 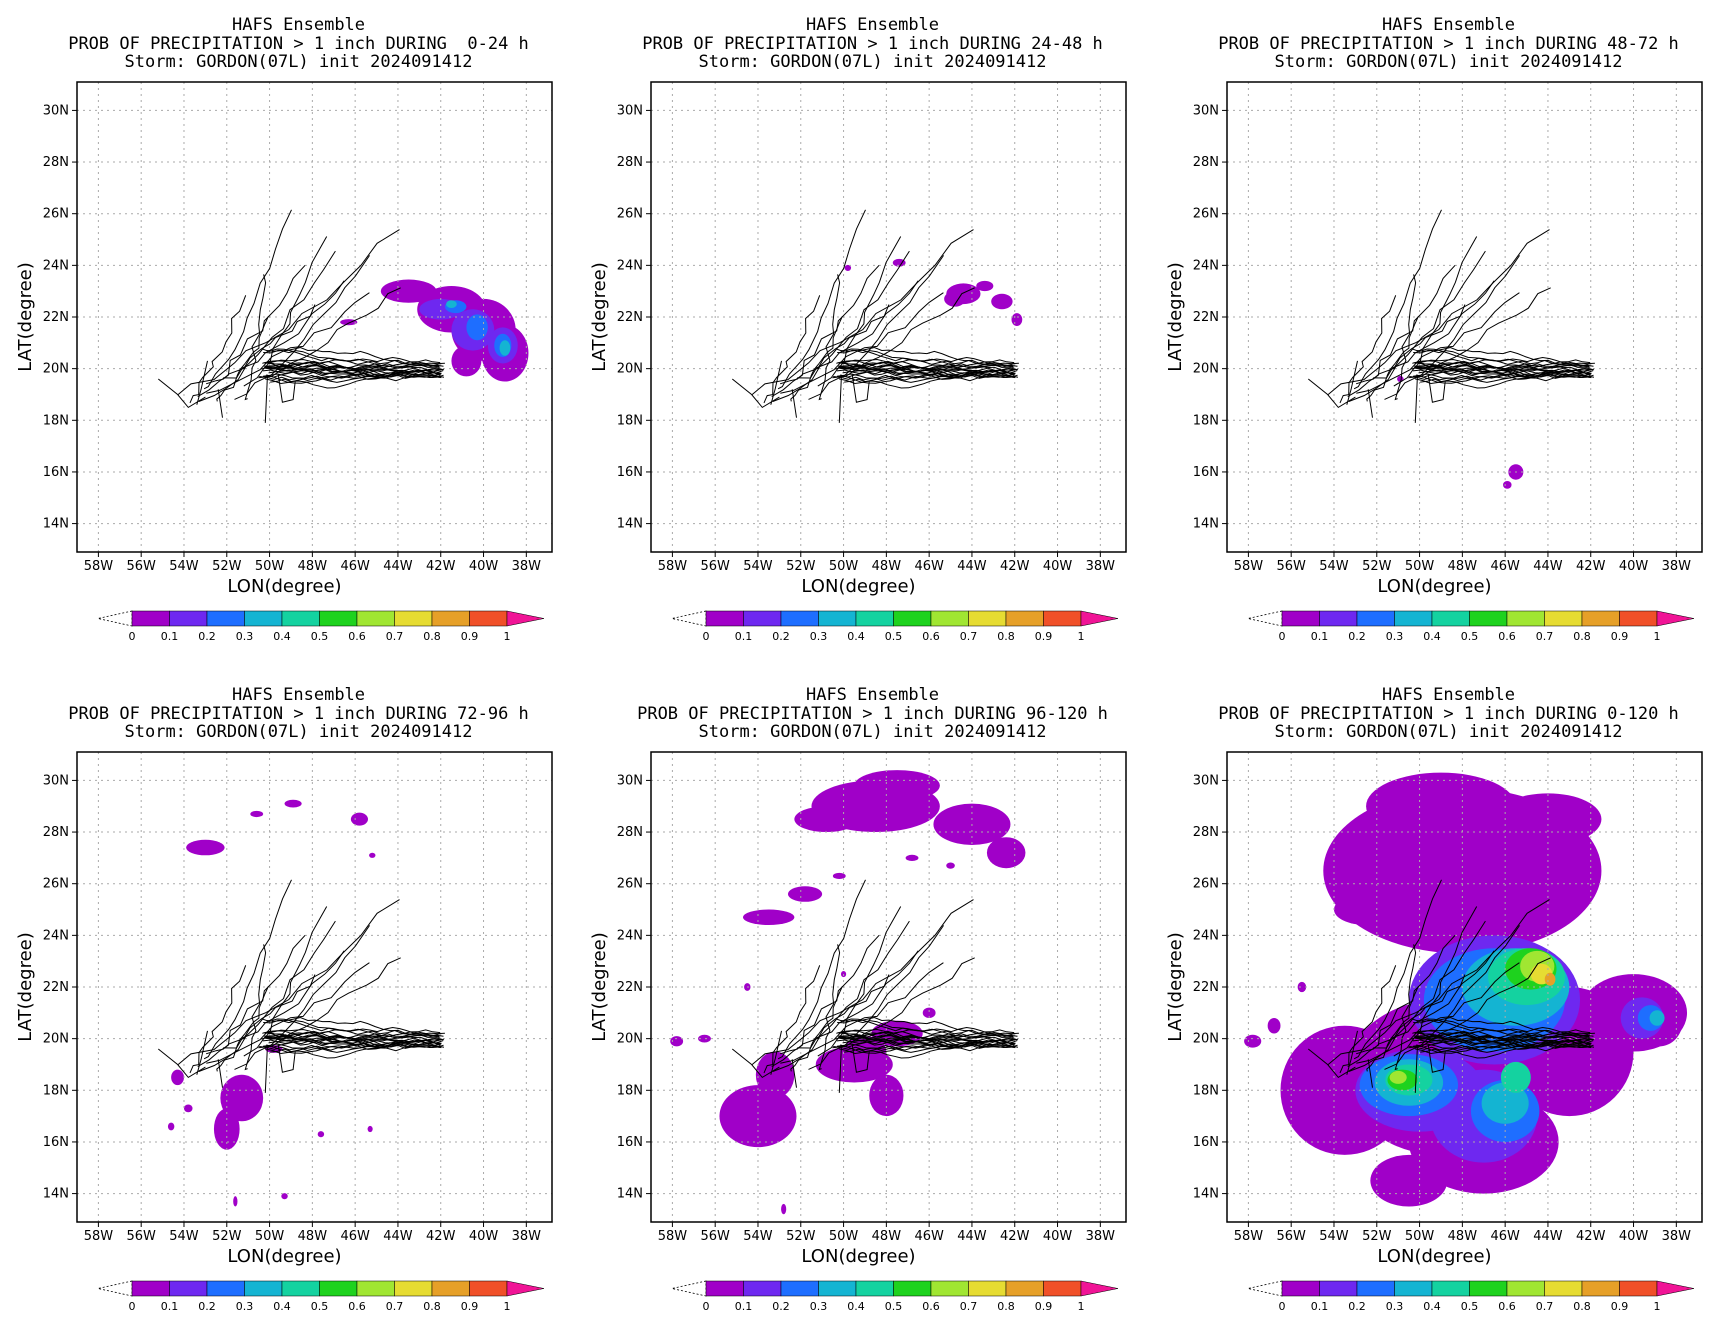 What do you see at coordinates (1206, 1090) in the screenshot?
I see `lat-tick-label: 18N` at bounding box center [1206, 1090].